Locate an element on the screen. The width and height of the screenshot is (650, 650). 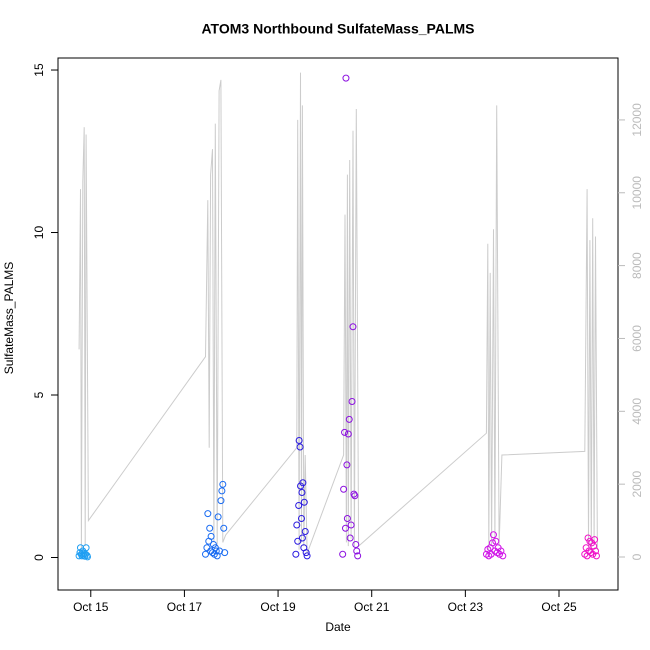
y2-tick-label: 0 is located at coordinates (637, 556).